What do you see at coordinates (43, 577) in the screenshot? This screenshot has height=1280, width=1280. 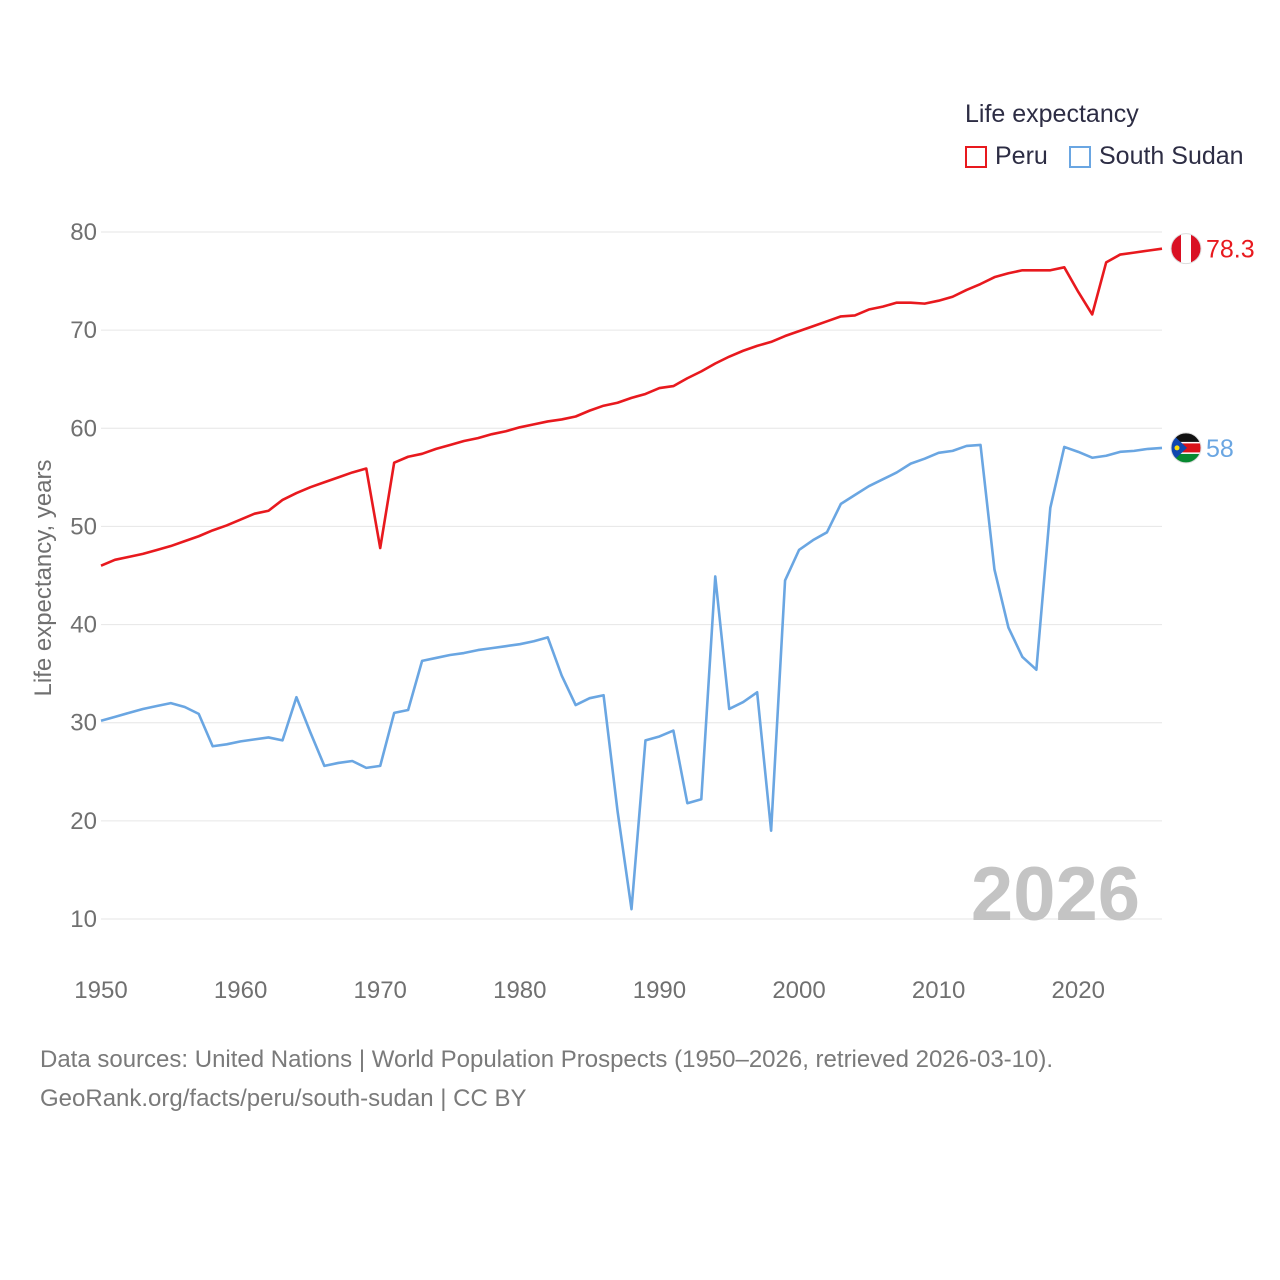 I see `y-axis-label: Life expectancy, years` at bounding box center [43, 577].